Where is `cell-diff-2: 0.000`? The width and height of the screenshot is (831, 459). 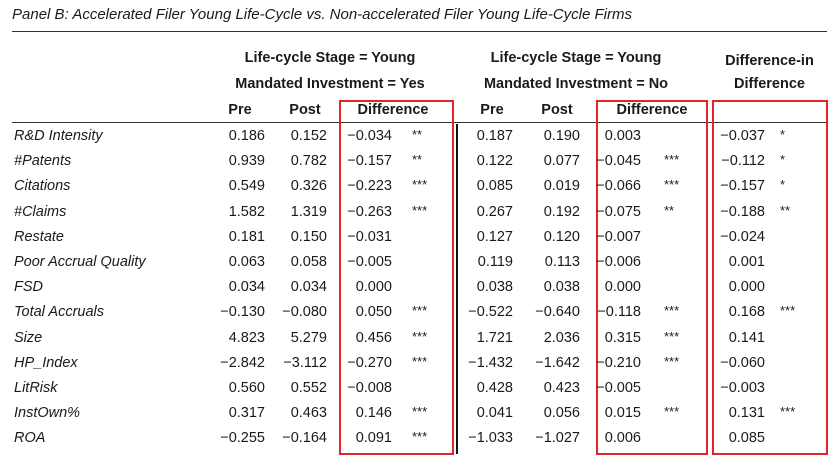 cell-diff-2: 0.000 is located at coordinates (622, 287).